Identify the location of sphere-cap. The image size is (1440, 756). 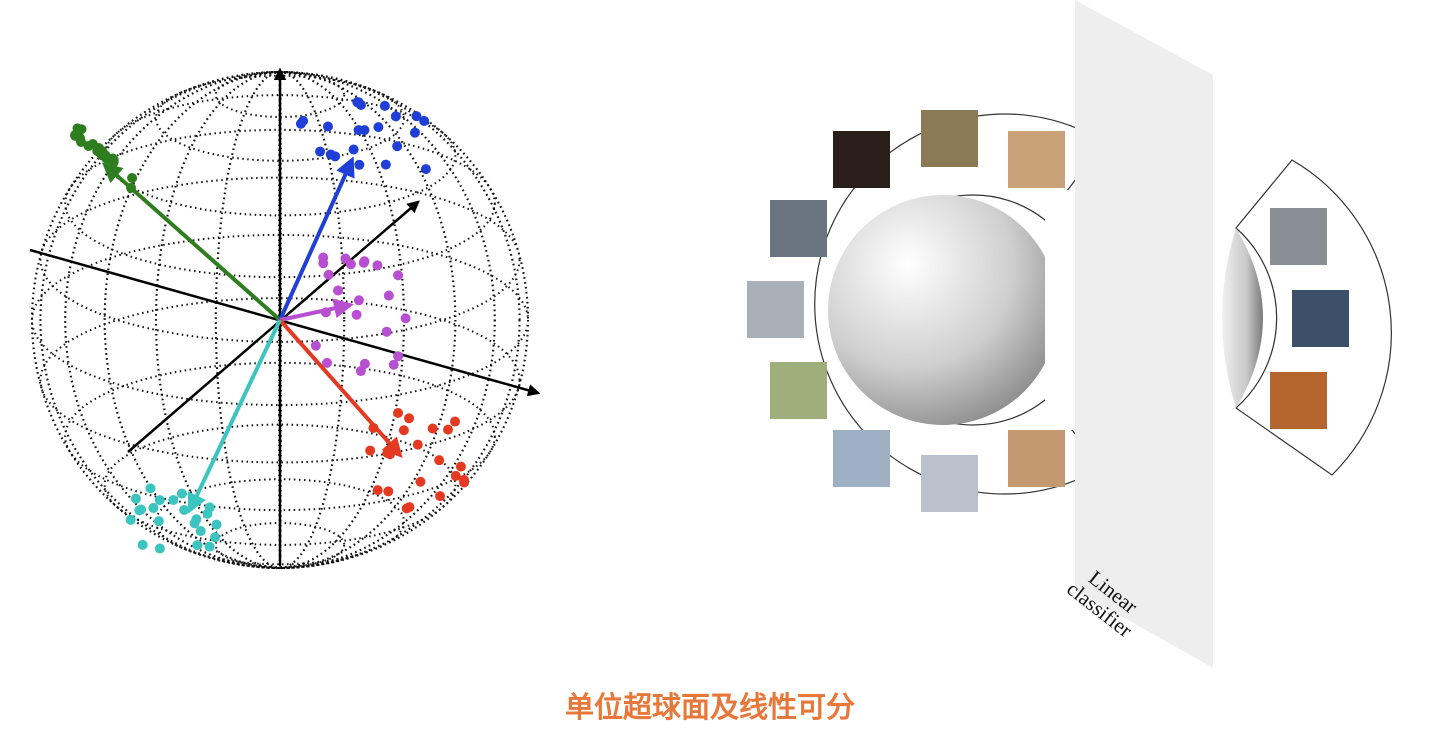
(1242, 318).